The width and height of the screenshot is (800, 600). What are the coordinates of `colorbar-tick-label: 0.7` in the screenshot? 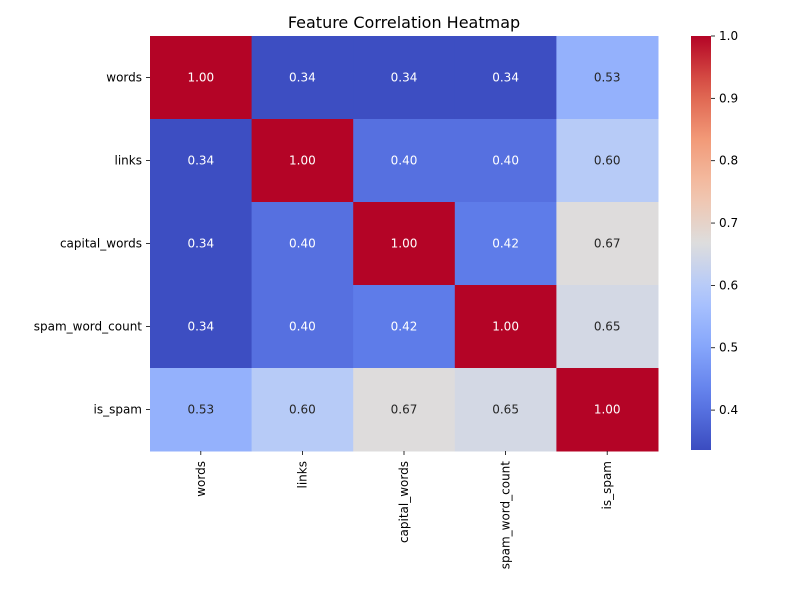 It's located at (728, 223).